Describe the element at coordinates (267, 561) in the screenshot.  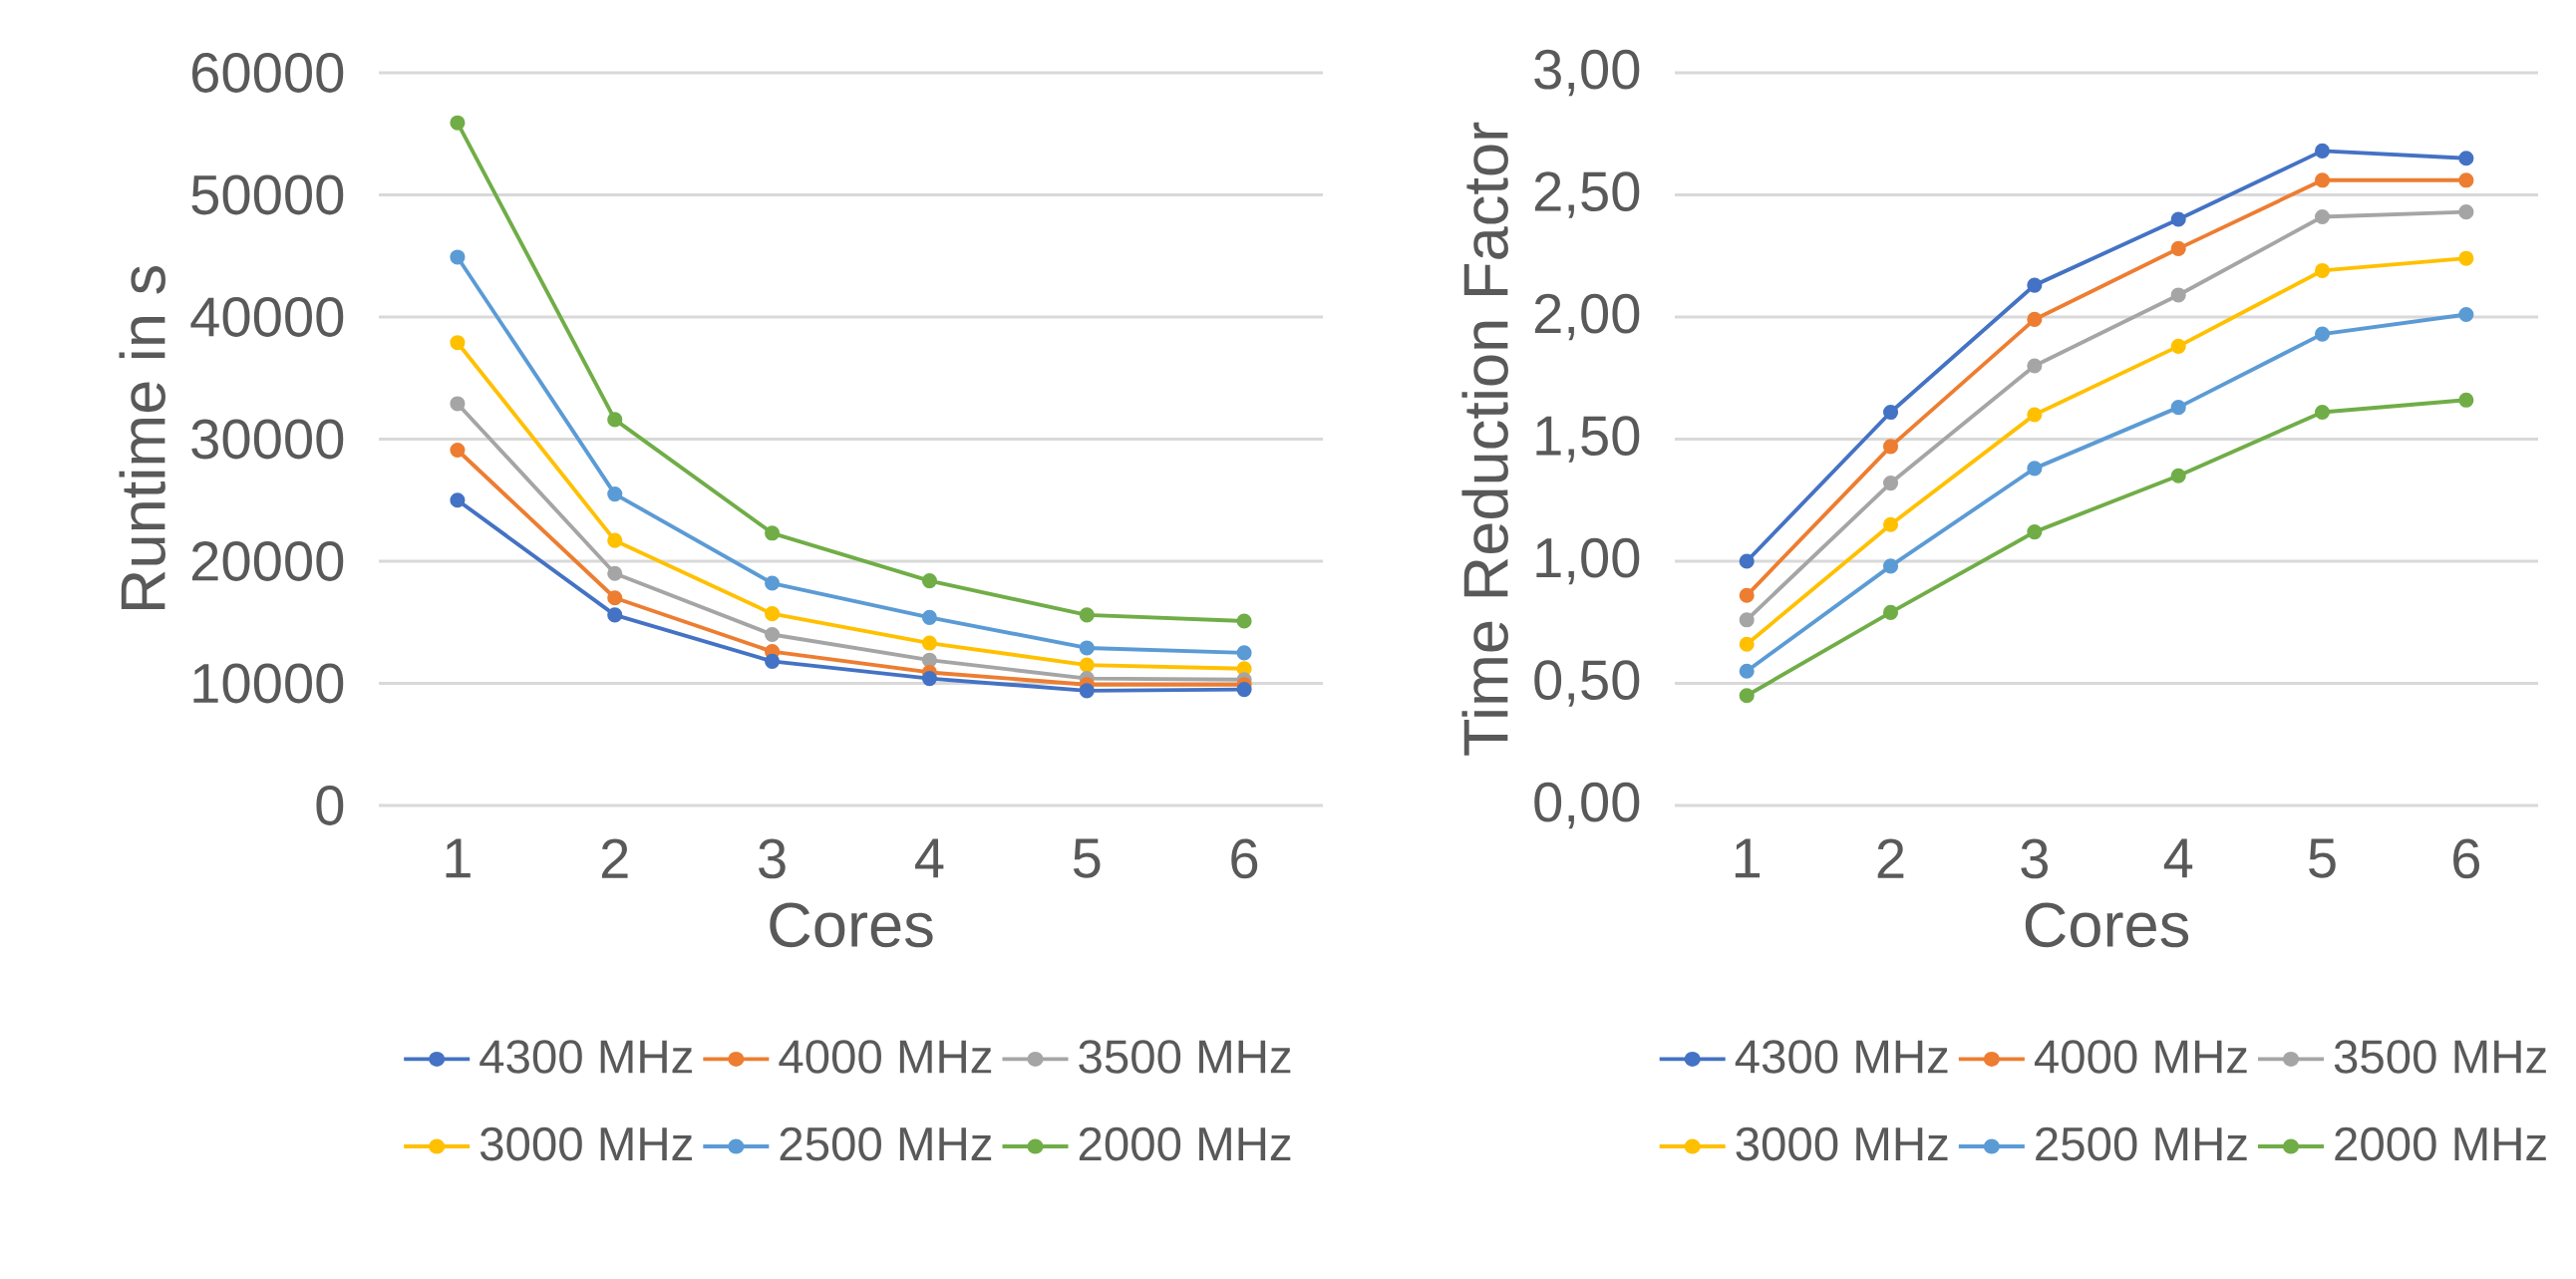
I see `y-tick-label: 20000` at that location.